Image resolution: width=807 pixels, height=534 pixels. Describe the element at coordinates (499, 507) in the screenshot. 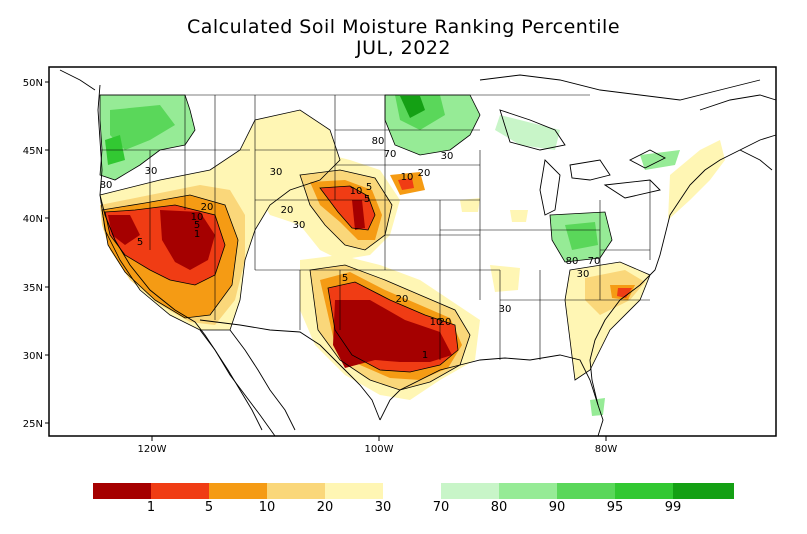

I see `legend-label-80: 80` at that location.